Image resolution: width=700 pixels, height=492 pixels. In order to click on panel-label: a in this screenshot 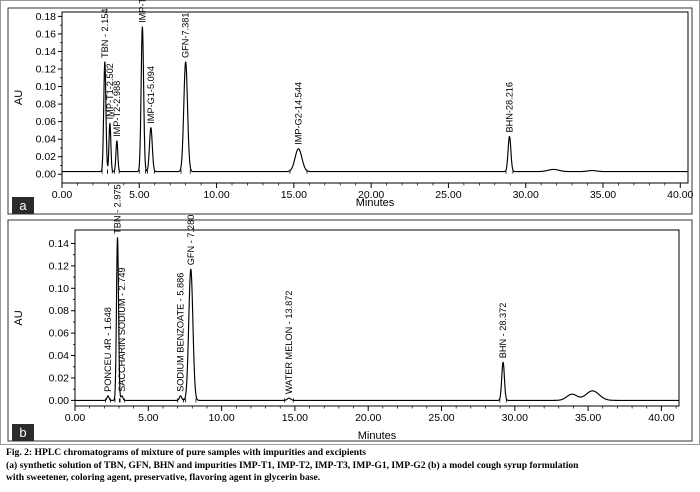, I will do `click(23, 205)`.